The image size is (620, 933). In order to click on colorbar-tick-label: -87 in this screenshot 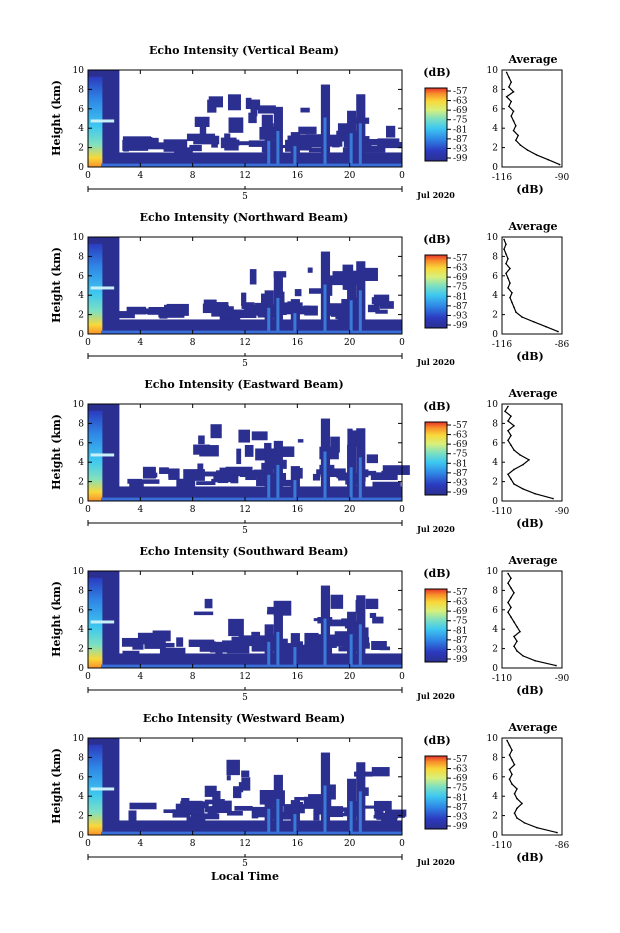, I will do `click(460, 808)`.